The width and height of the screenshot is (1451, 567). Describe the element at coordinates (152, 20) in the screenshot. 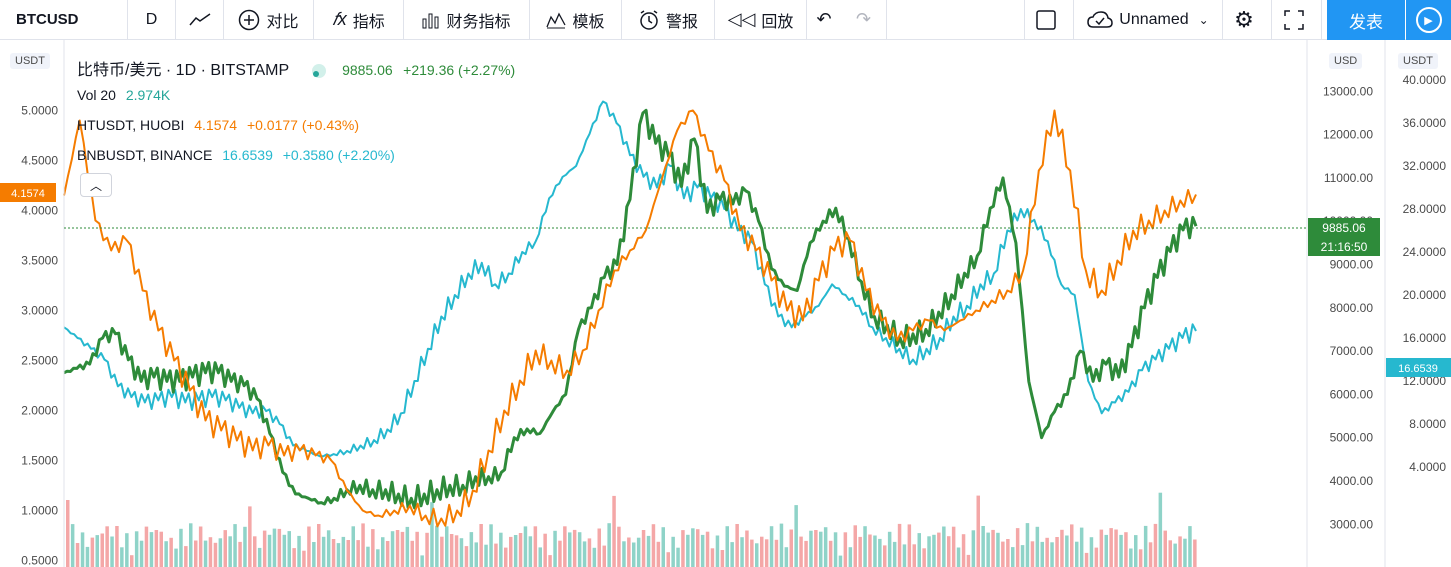

I see `interval-button: D` at that location.